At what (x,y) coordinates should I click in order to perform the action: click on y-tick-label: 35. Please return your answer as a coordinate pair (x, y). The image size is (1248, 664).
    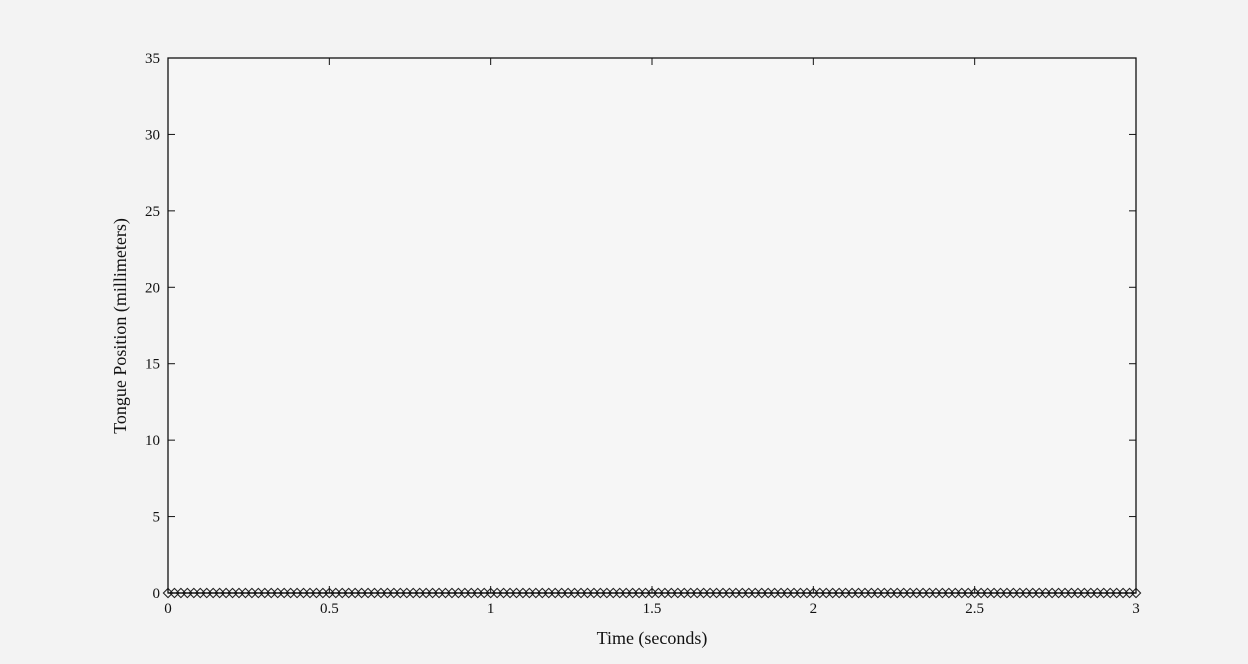
    Looking at the image, I should click on (152, 59).